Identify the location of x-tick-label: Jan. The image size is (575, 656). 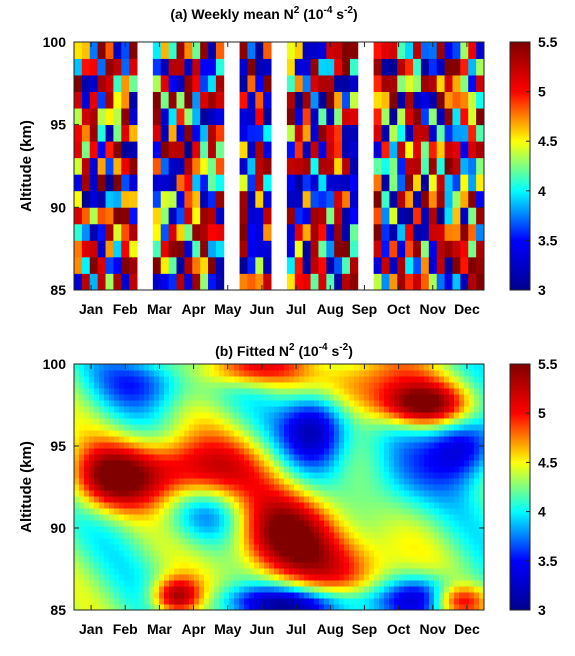
(91, 309).